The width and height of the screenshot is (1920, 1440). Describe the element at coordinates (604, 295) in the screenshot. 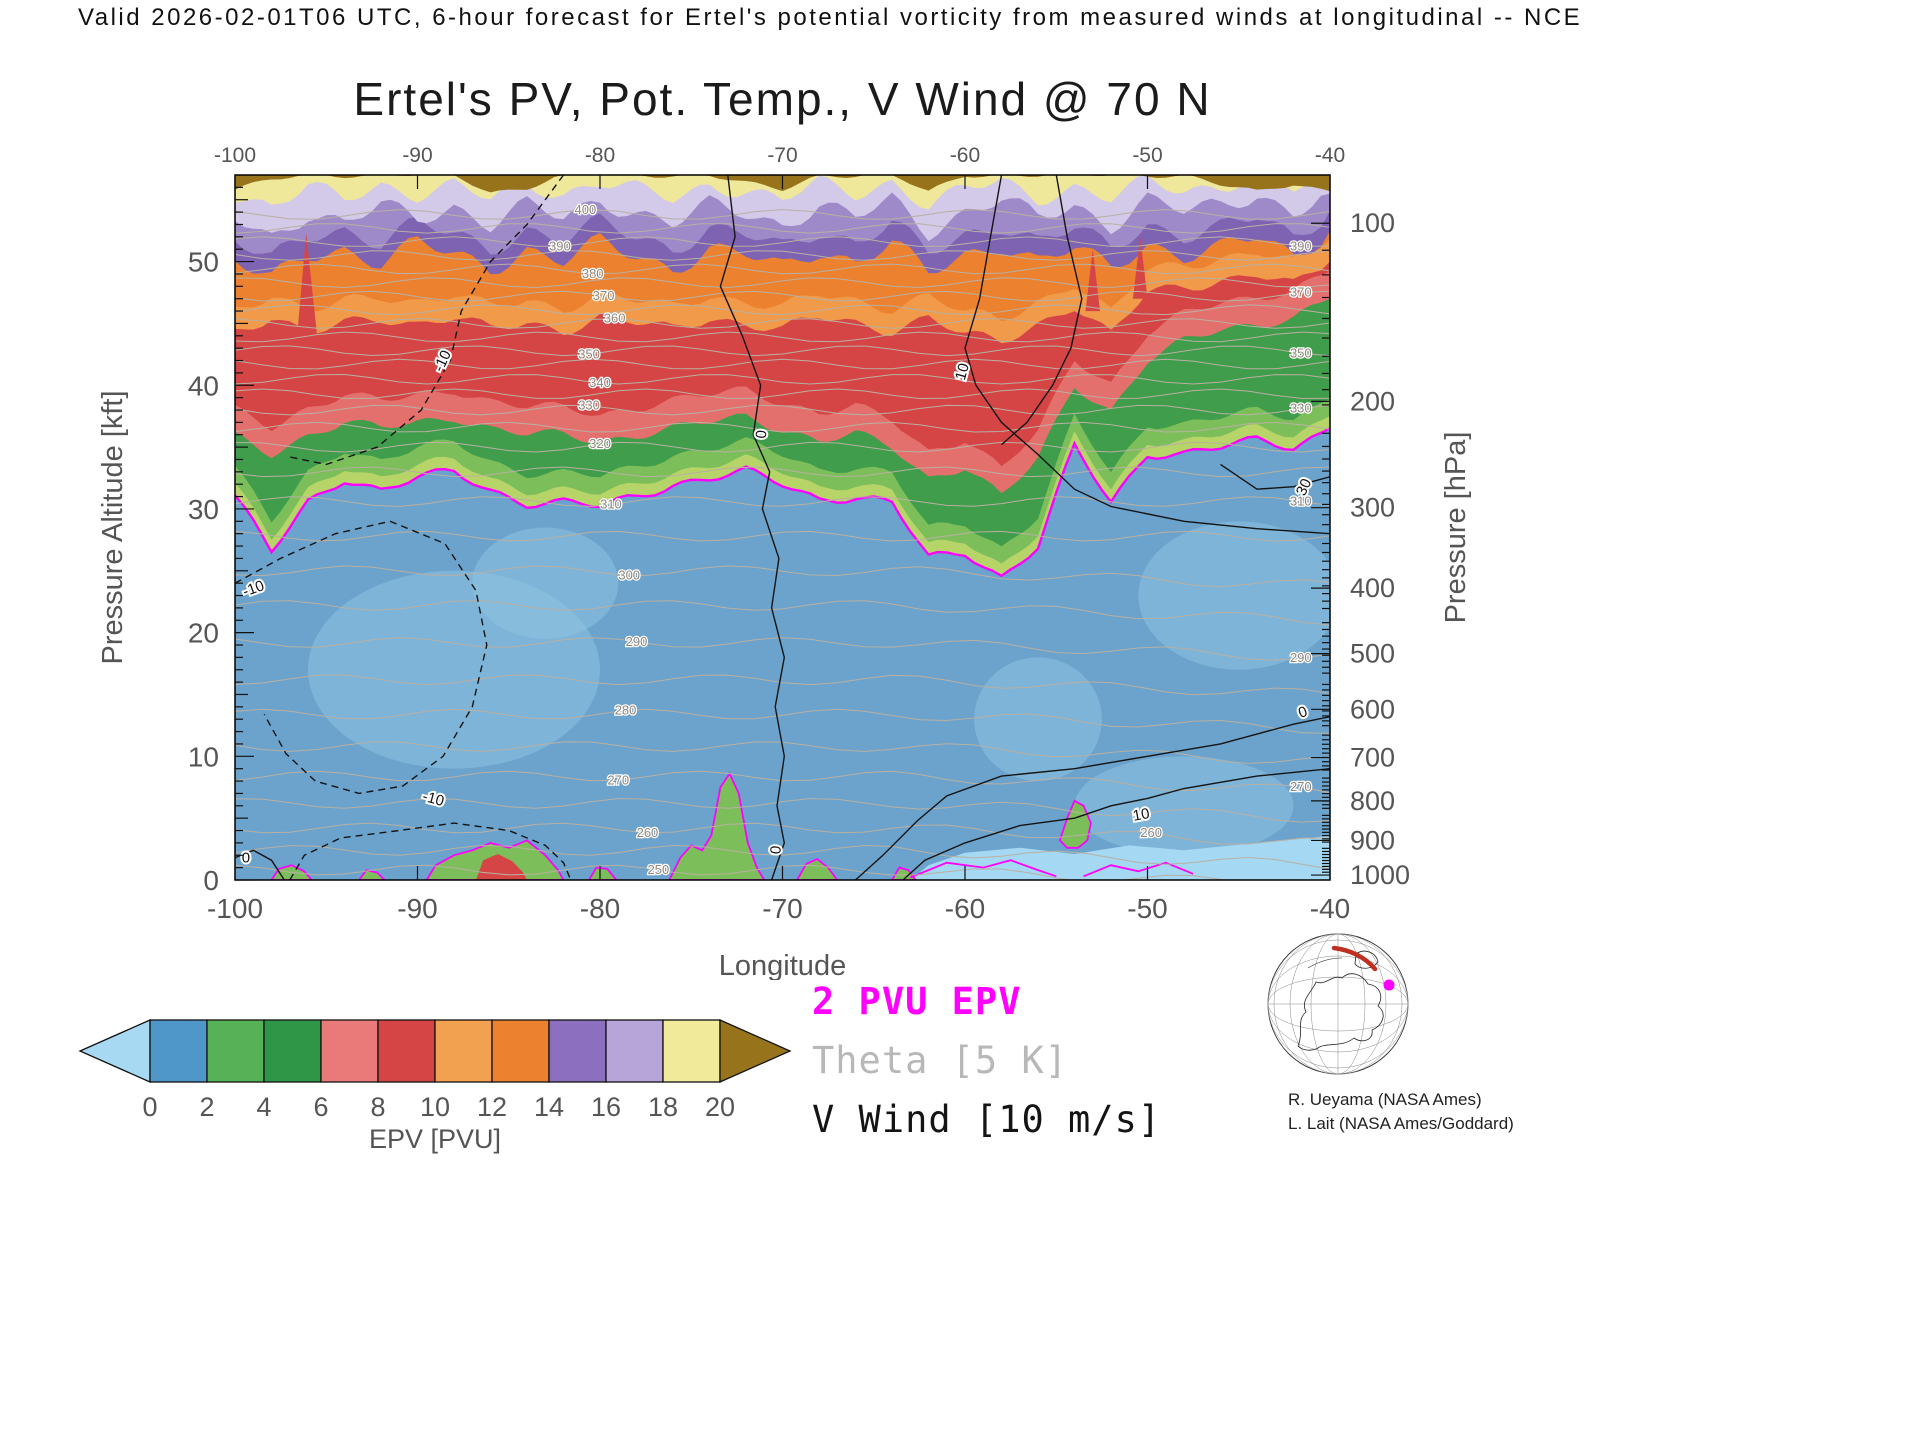

I see `theta-label: 370` at that location.